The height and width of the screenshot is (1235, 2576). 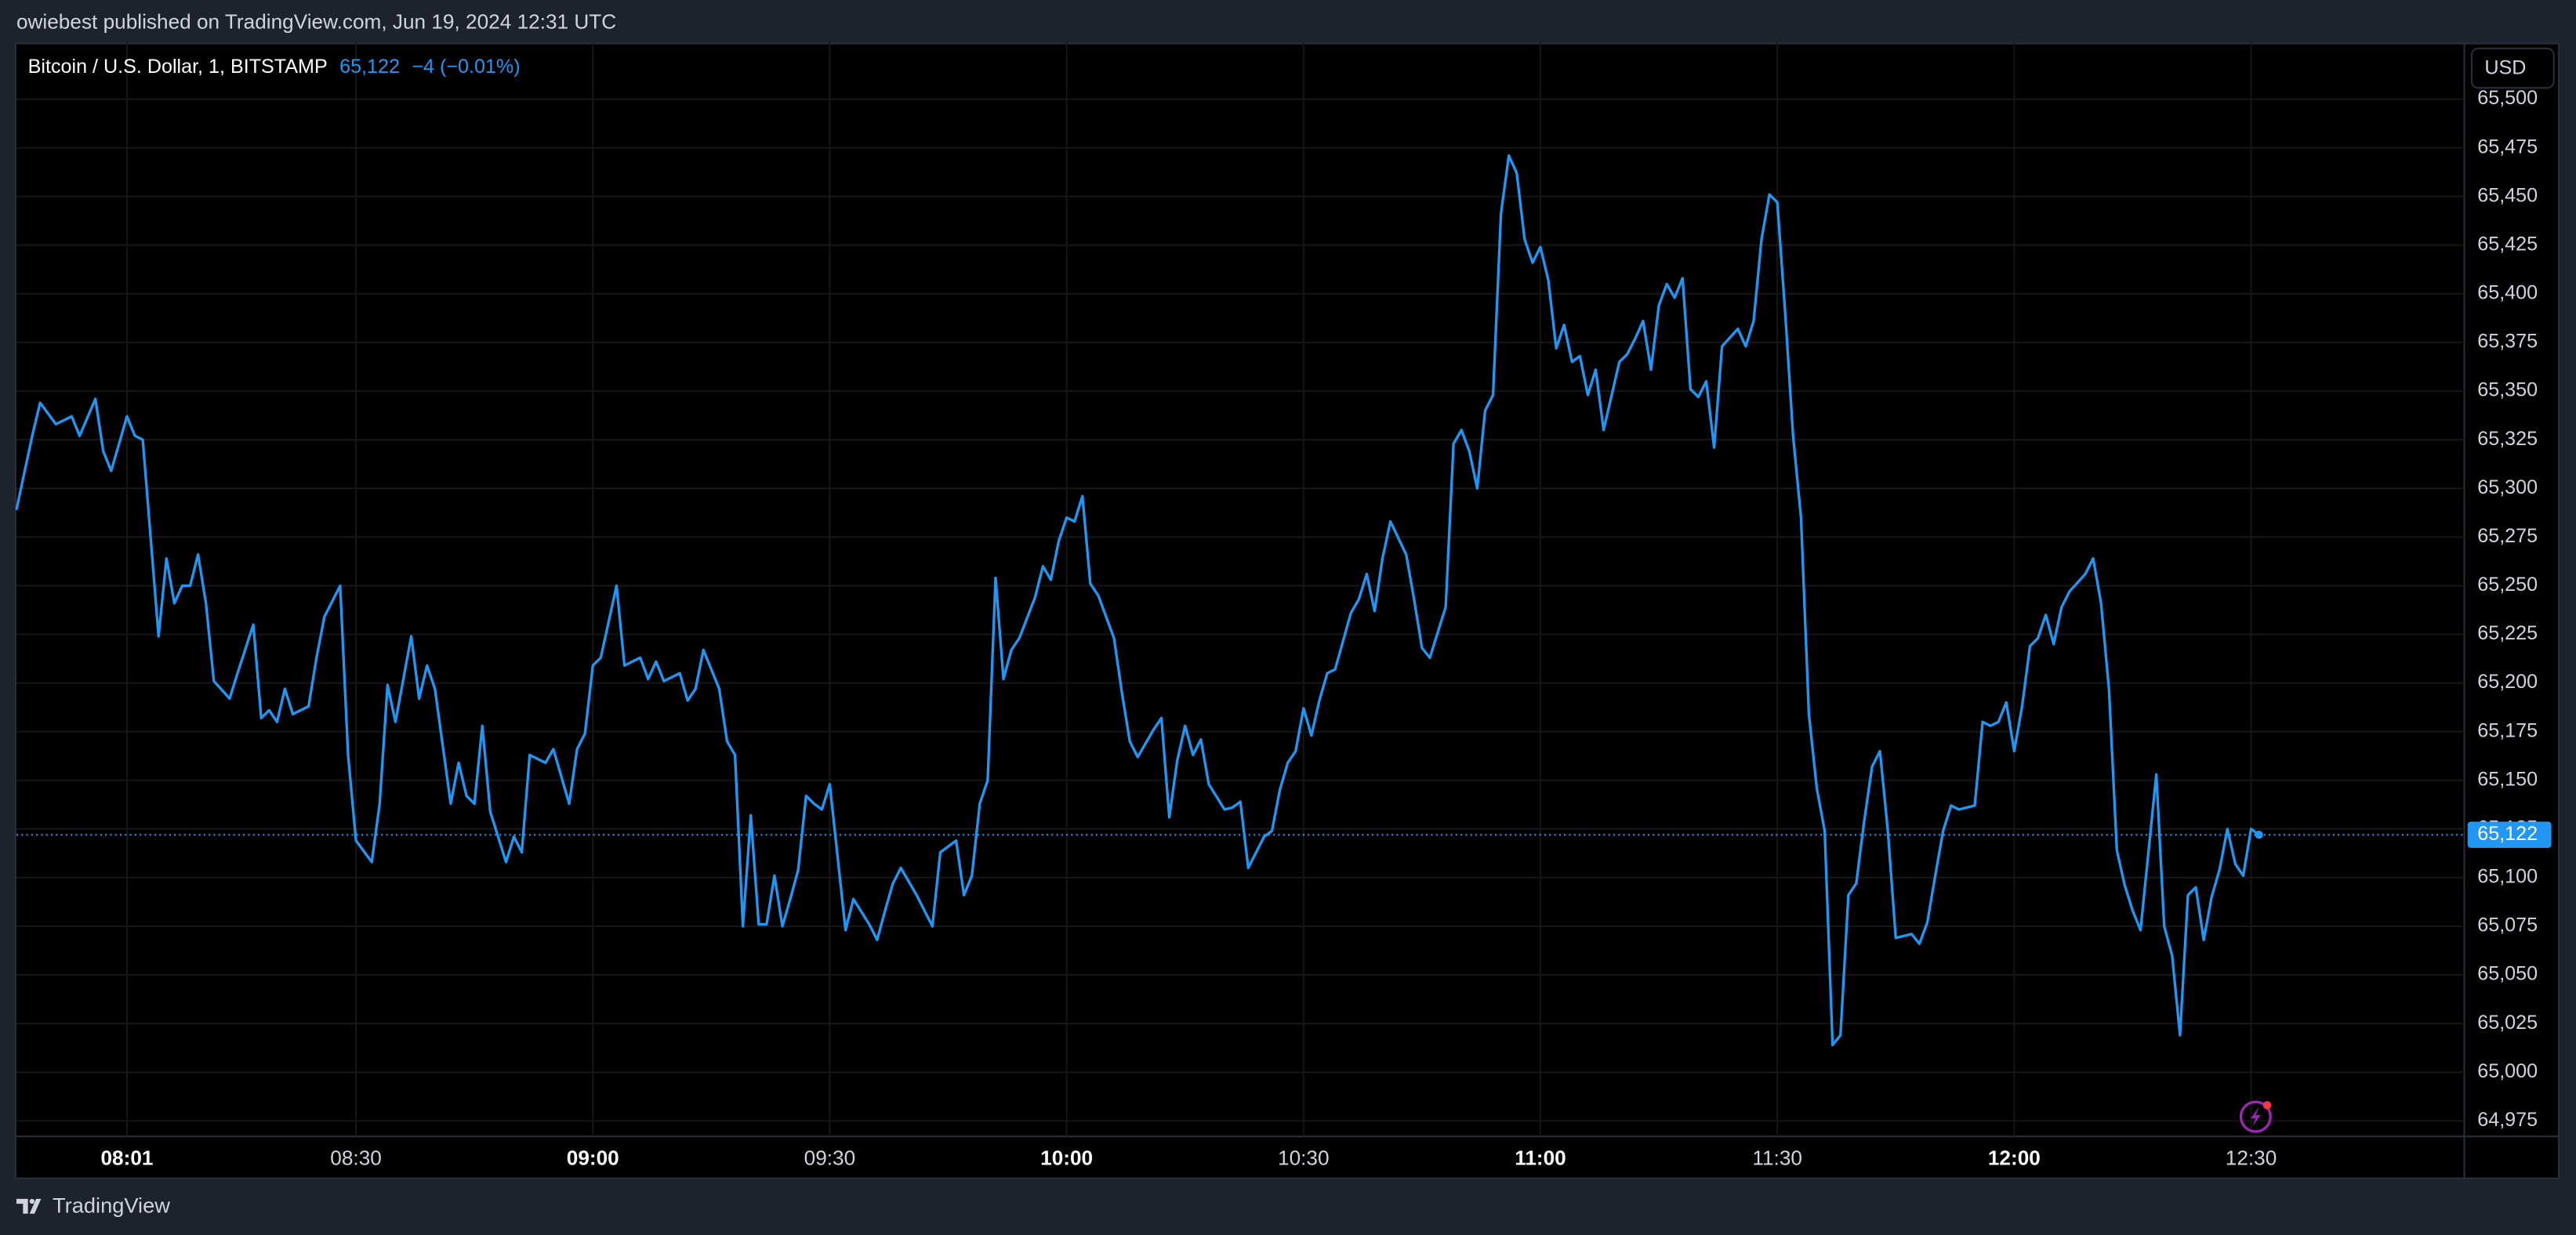 I want to click on y-tick-label: 65,200, so click(x=2508, y=682).